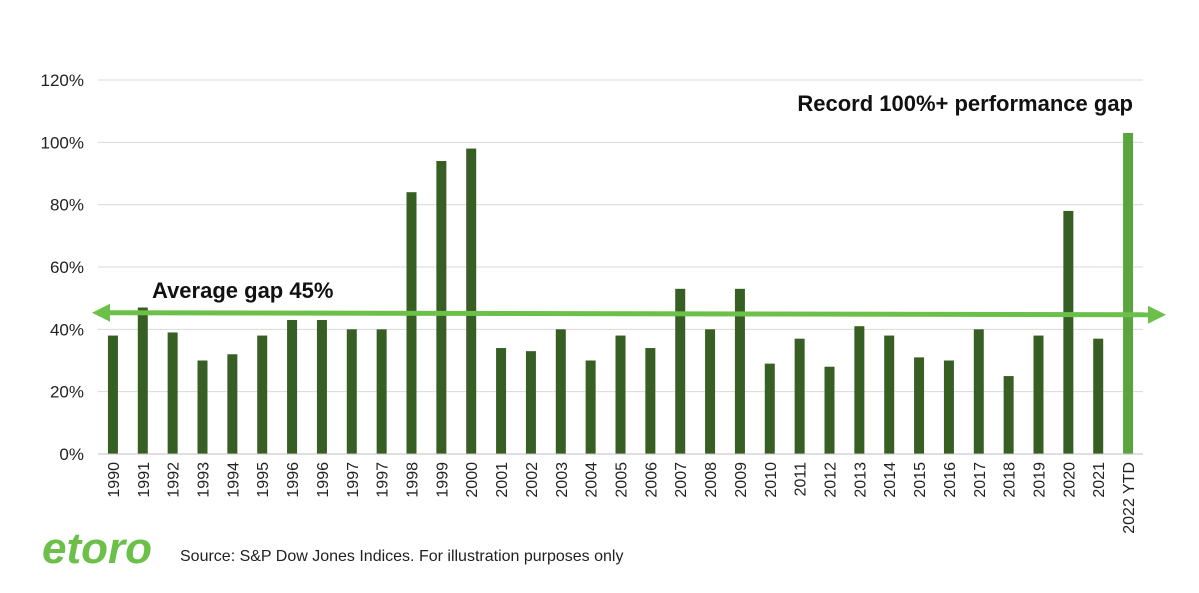  What do you see at coordinates (101, 312) in the screenshot?
I see `arrow-left-icon` at bounding box center [101, 312].